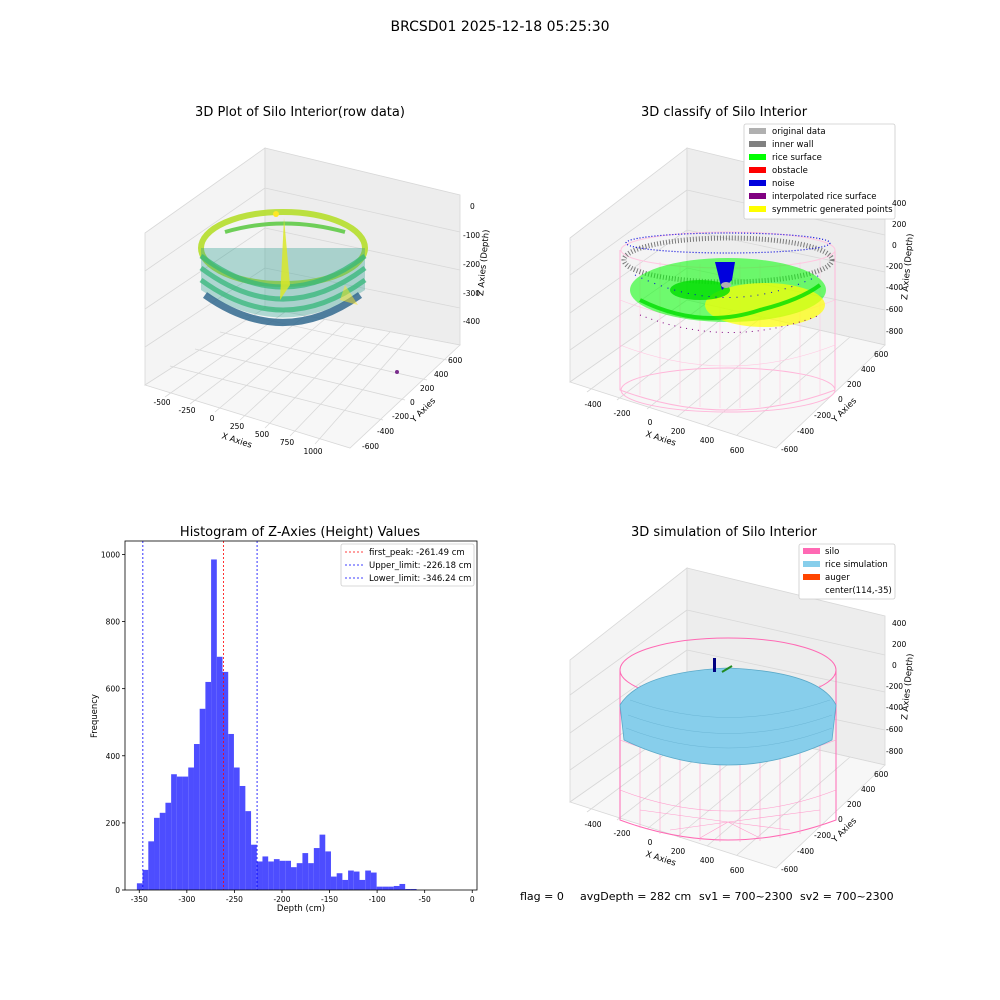  Describe the element at coordinates (113, 756) in the screenshot. I see `histogram-y-tick-label: 400` at that location.